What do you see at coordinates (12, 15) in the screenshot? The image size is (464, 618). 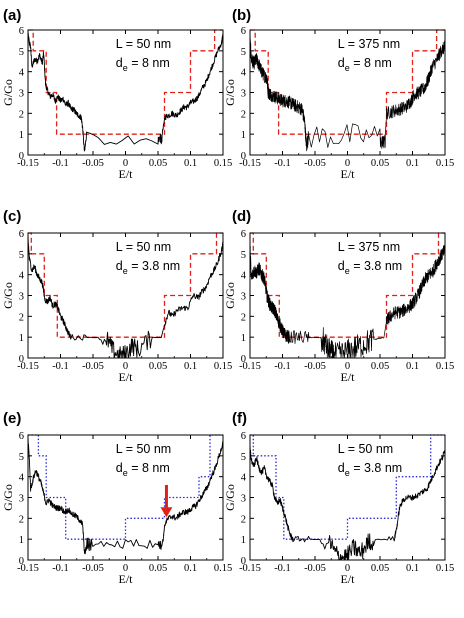 I see `panel-label: (a)` at bounding box center [12, 15].